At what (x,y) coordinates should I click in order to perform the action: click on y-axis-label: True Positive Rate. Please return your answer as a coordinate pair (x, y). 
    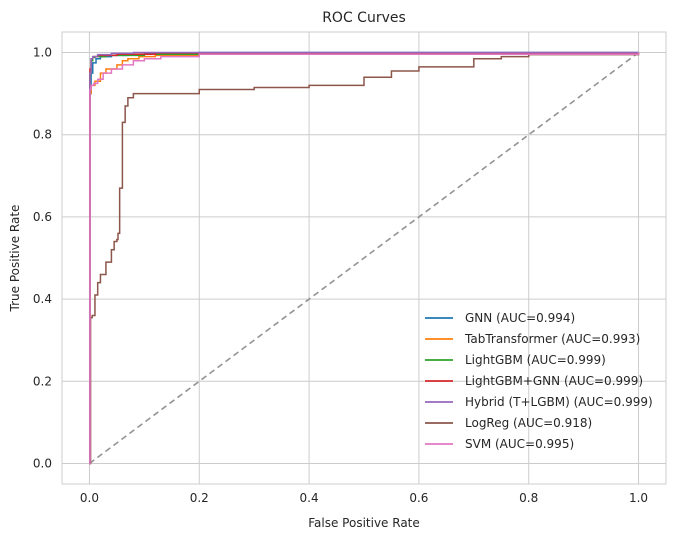
    Looking at the image, I should click on (15, 259).